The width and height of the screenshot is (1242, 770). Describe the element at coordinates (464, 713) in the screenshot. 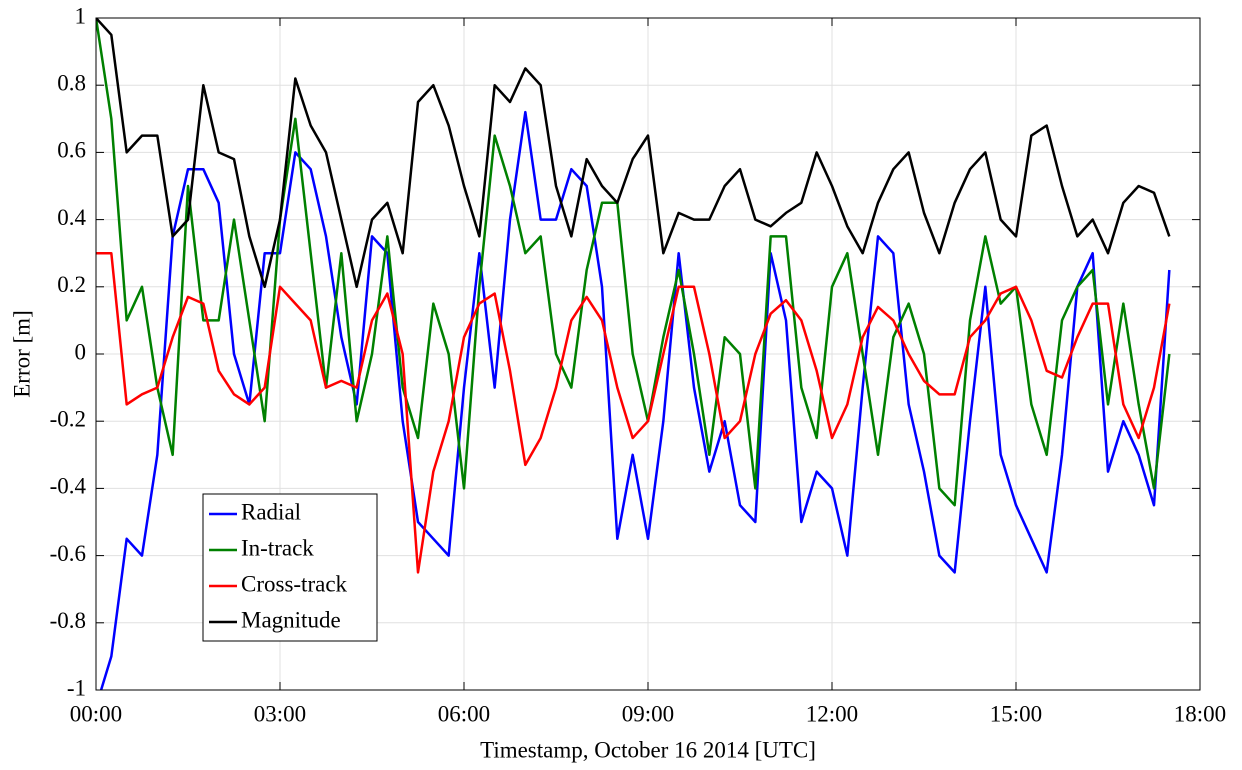

I see `x-tick-label: 06:00` at that location.